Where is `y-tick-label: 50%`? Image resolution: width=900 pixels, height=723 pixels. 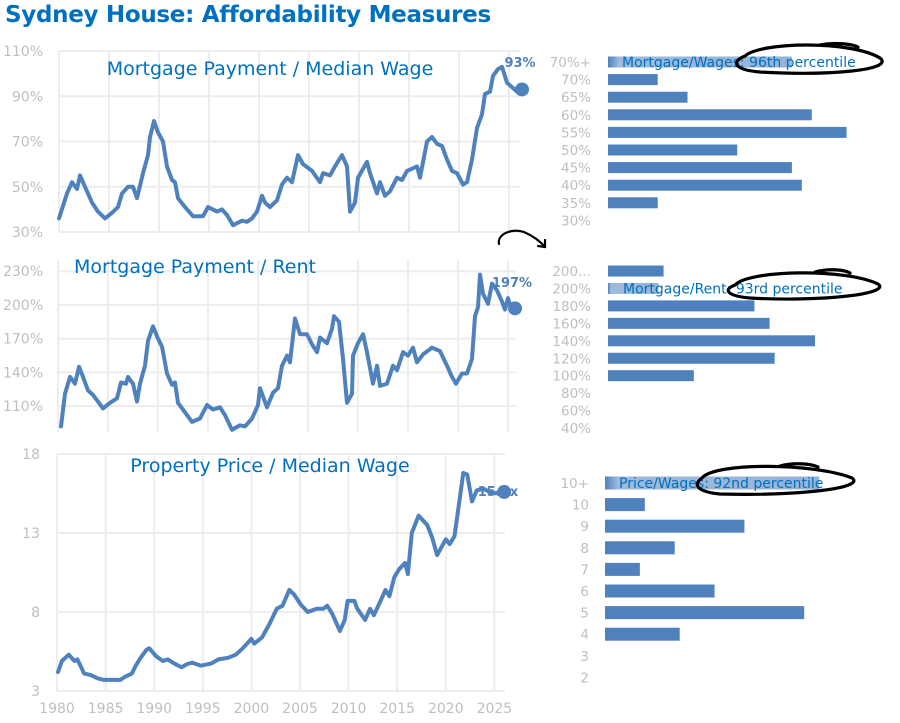 y-tick-label: 50% is located at coordinates (27, 188).